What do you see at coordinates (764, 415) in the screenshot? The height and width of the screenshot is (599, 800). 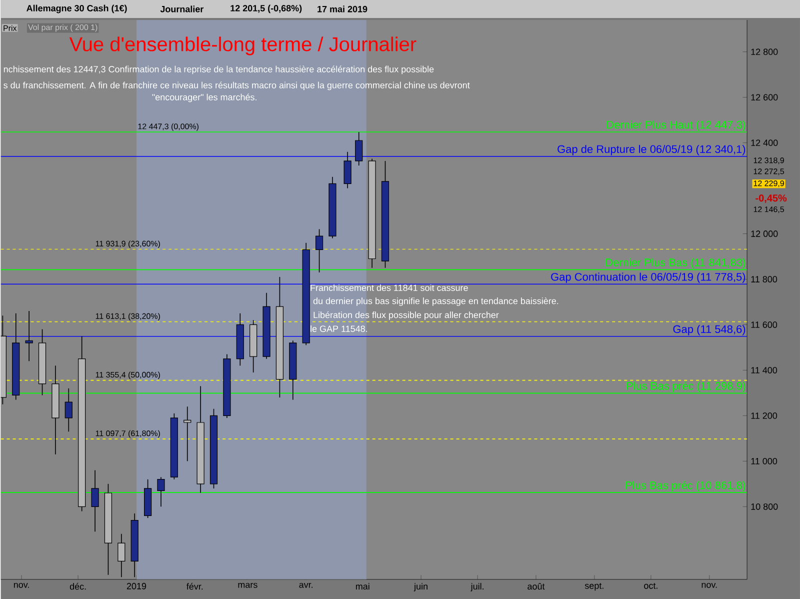 I see `y-tick-label: 11 200` at bounding box center [764, 415].